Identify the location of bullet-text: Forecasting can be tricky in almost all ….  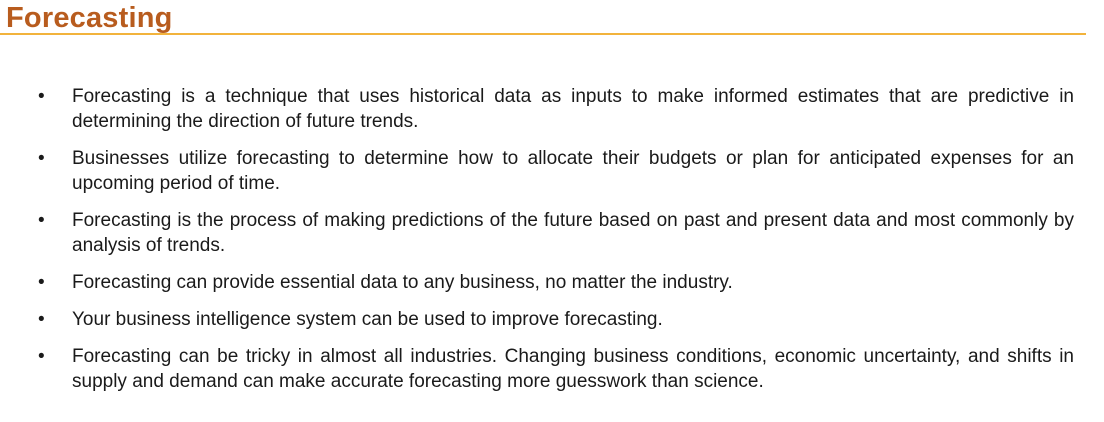
(573, 369).